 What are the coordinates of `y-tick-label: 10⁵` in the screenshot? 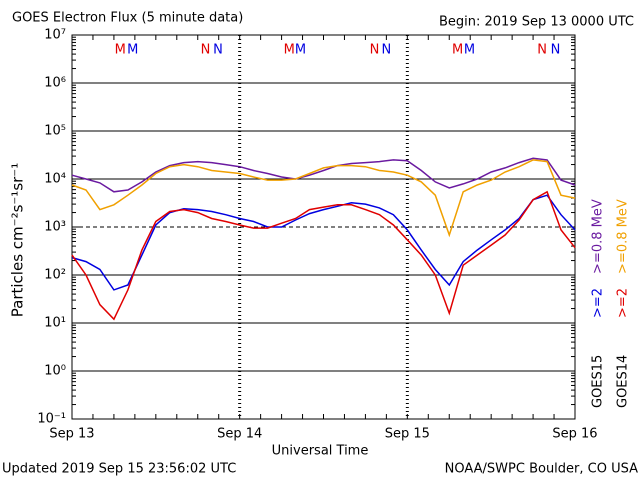 It's located at (55, 131).